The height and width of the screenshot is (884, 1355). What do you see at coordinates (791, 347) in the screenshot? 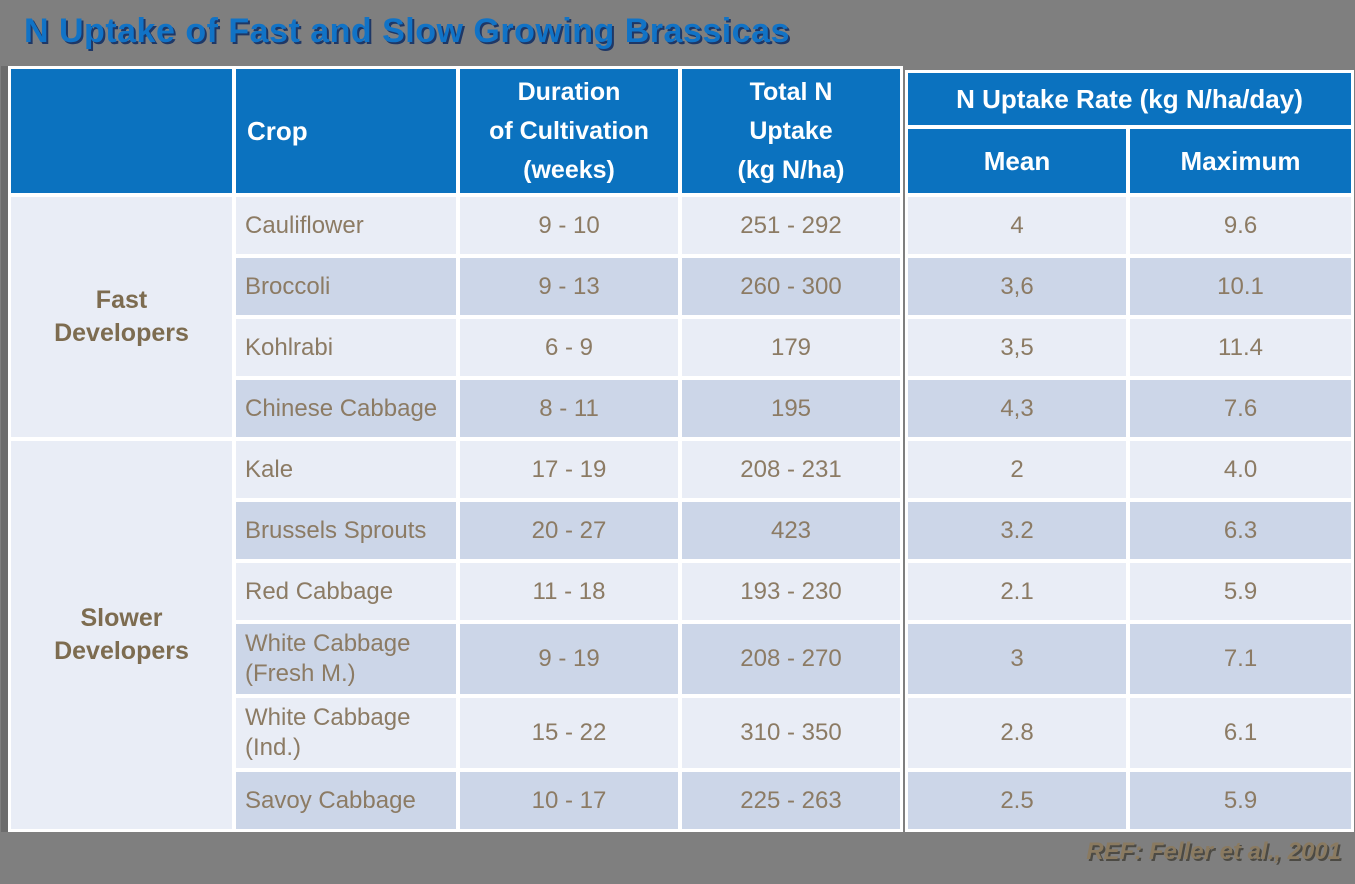
I see `total-n-cell: 179` at bounding box center [791, 347].